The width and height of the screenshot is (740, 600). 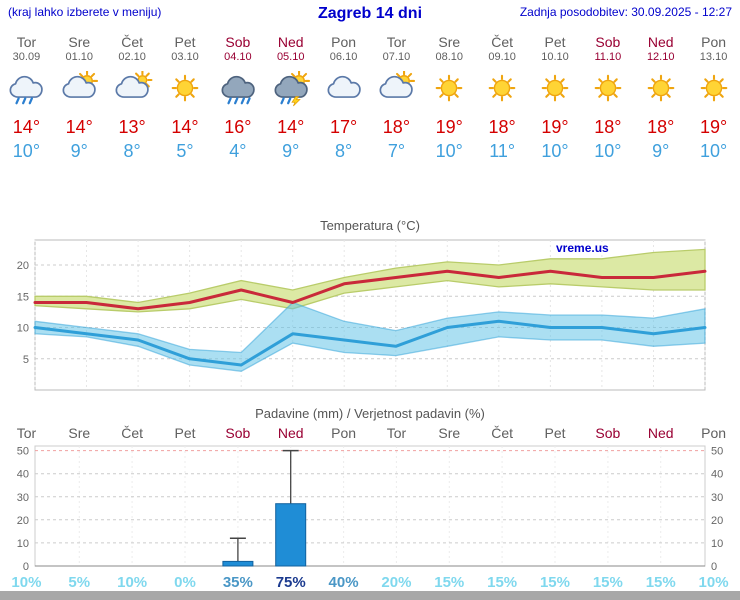 I want to click on day-column: Sob 11.10 18° 10°, so click(x=607, y=94).